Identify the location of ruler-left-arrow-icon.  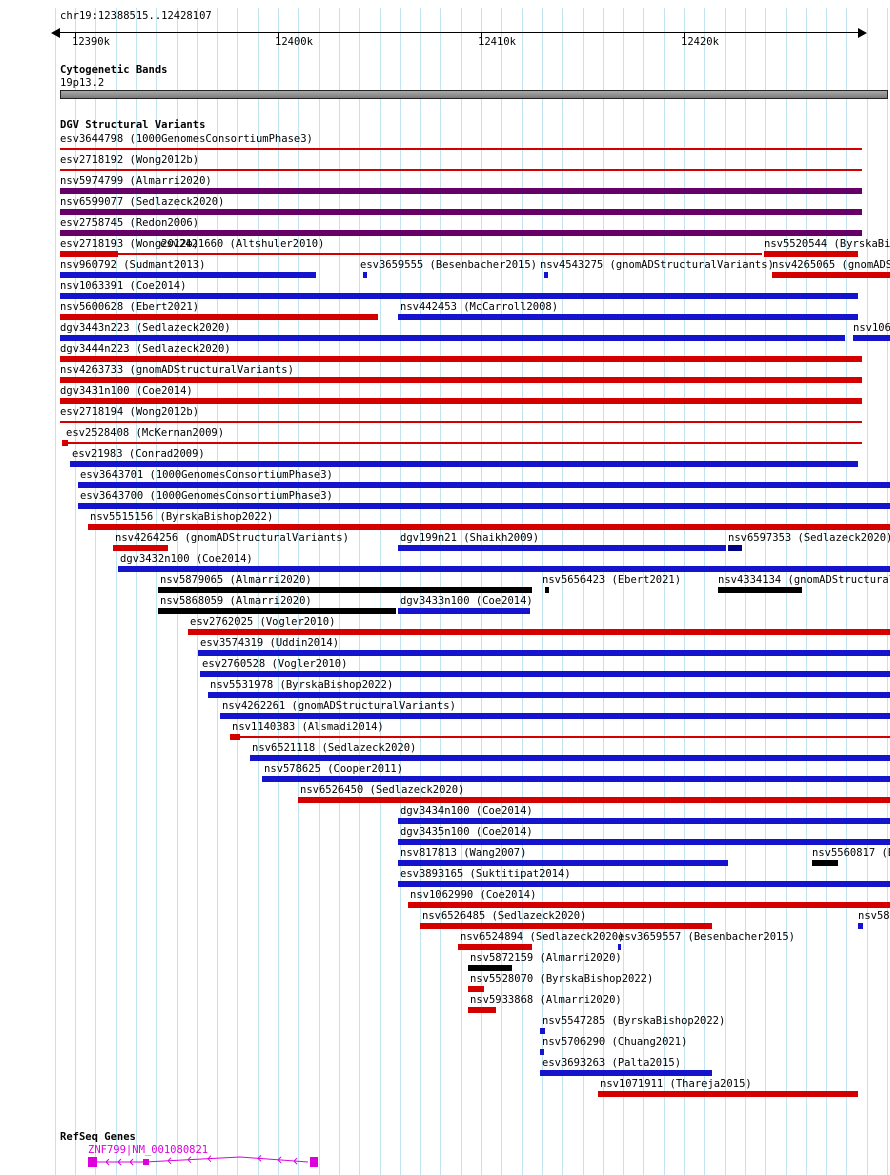
(55, 33).